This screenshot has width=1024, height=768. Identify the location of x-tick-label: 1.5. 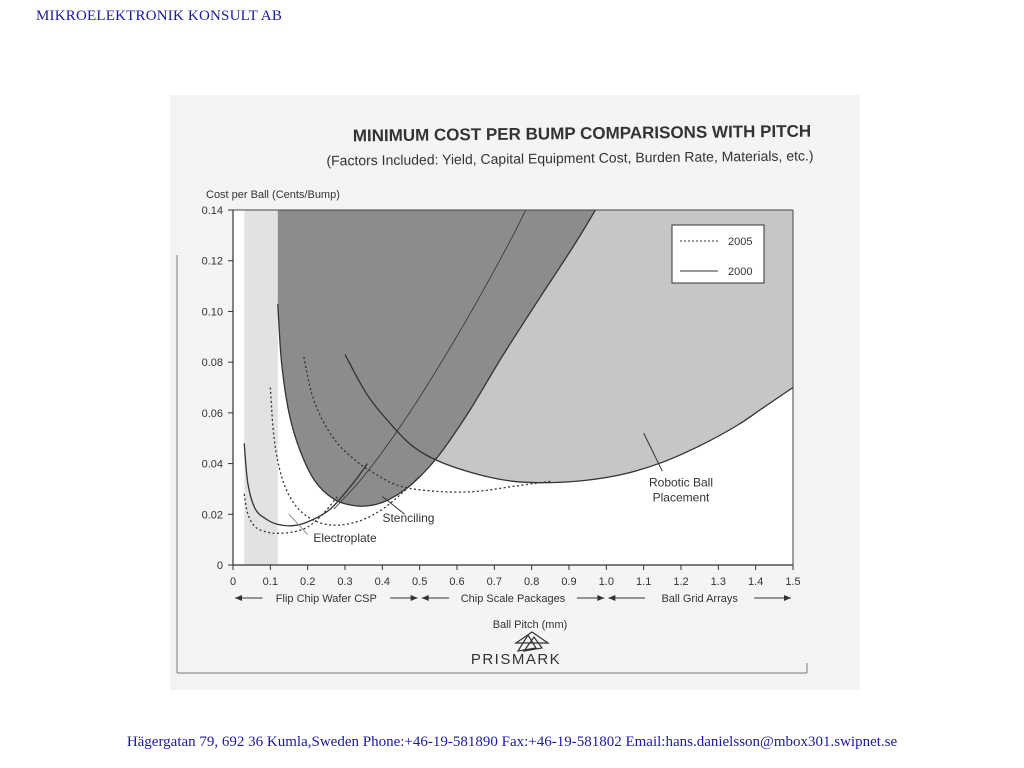
(792, 582).